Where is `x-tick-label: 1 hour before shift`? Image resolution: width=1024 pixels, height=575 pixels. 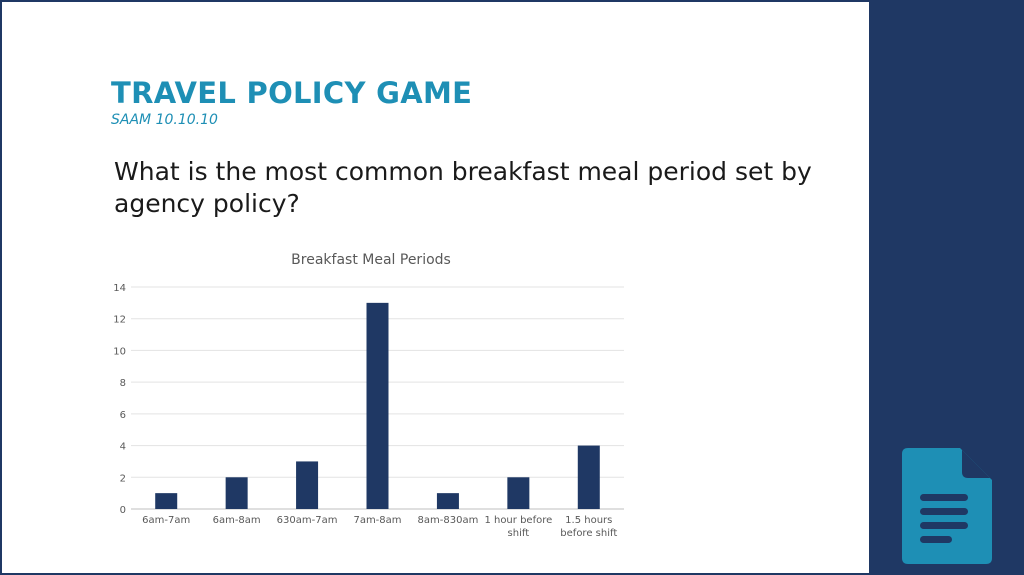
x-tick-label: 1 hour before shift is located at coordinates (518, 527).